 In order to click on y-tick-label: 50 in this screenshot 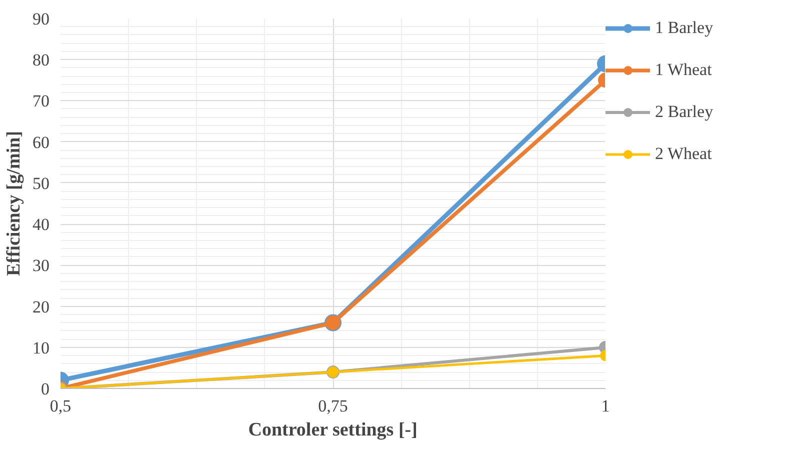, I will do `click(41, 183)`.